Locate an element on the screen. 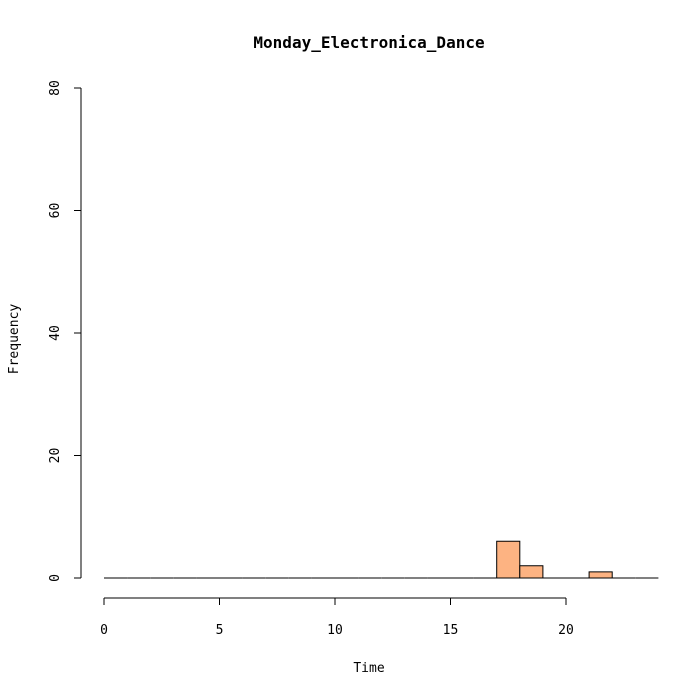 The image size is (699, 699). y-tick-label: 0 is located at coordinates (55, 578).